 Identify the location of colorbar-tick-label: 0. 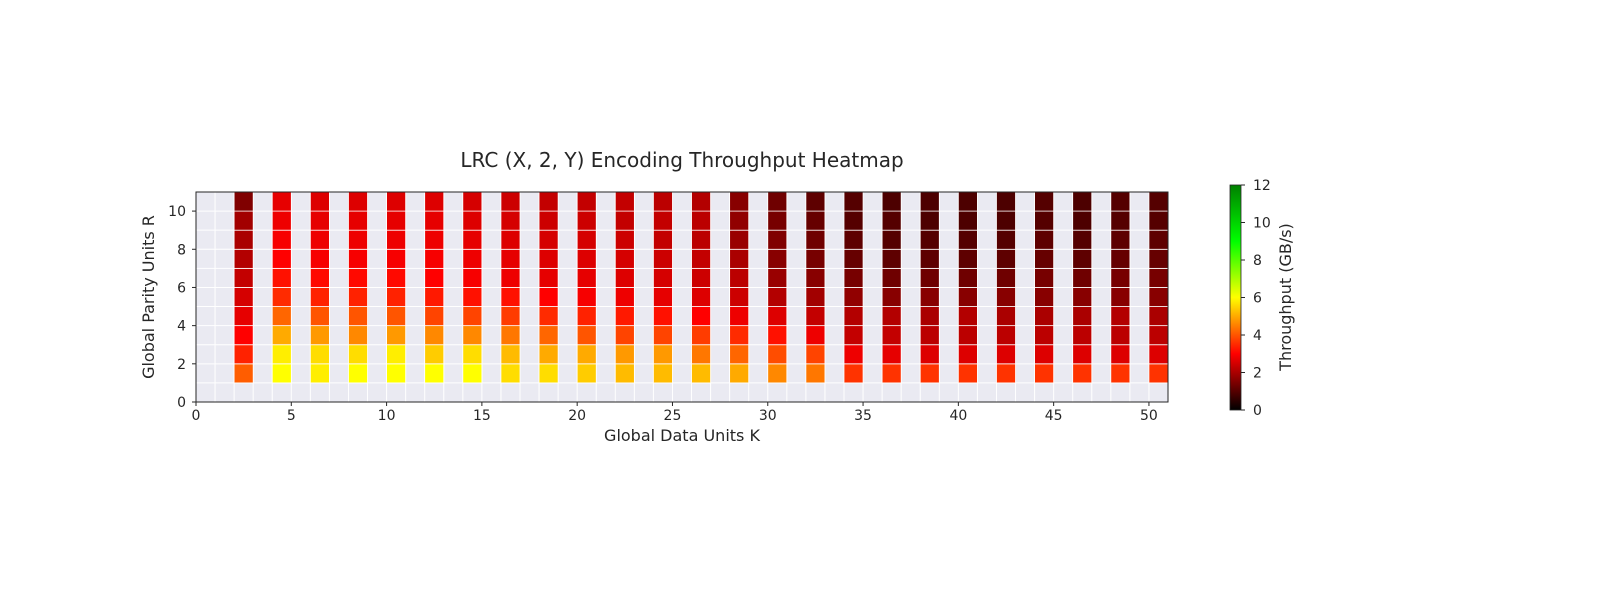
(1257, 411).